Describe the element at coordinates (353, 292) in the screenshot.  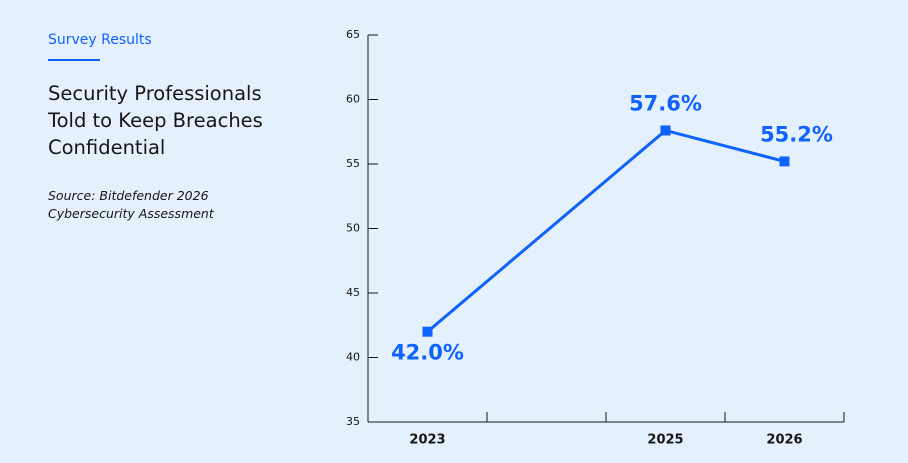
I see `y-tick-label: 45` at that location.